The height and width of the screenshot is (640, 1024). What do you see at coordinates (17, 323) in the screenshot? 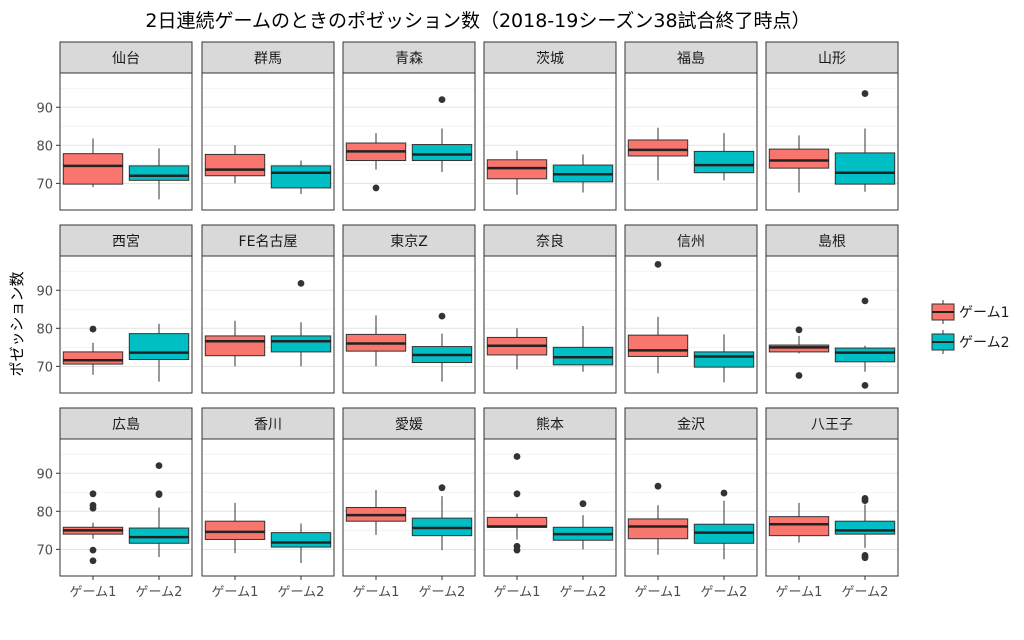
I see `y-axis-label: ポゼッション数` at bounding box center [17, 323].